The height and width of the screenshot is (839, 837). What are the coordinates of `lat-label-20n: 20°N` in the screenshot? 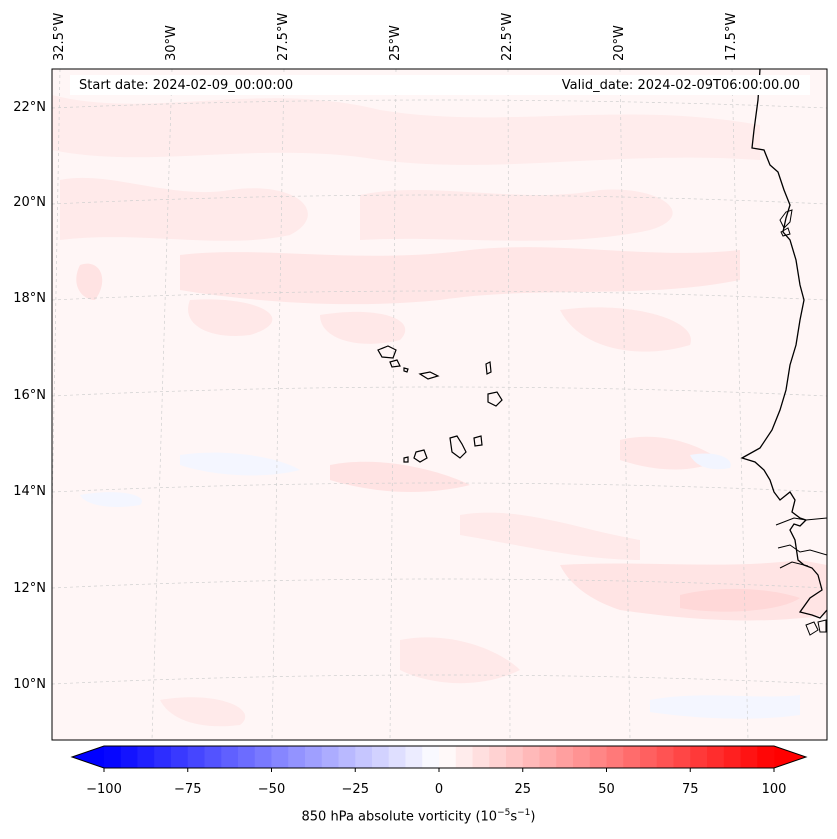 It's located at (29, 202).